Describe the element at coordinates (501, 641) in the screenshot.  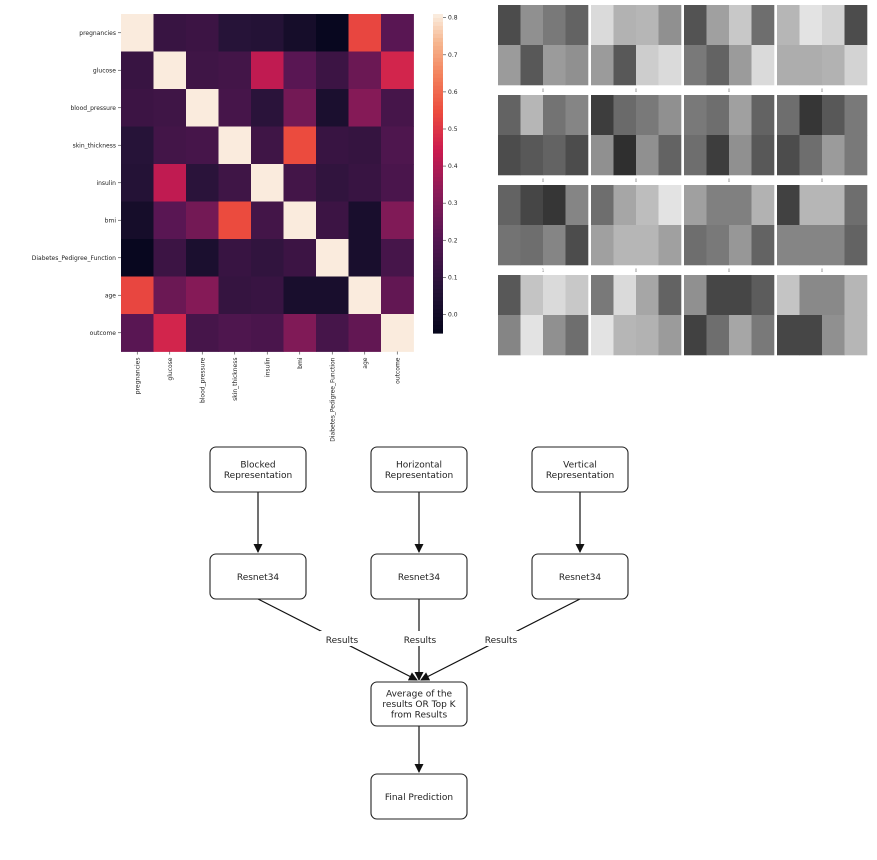
I see `edge-label-results: Results` at that location.